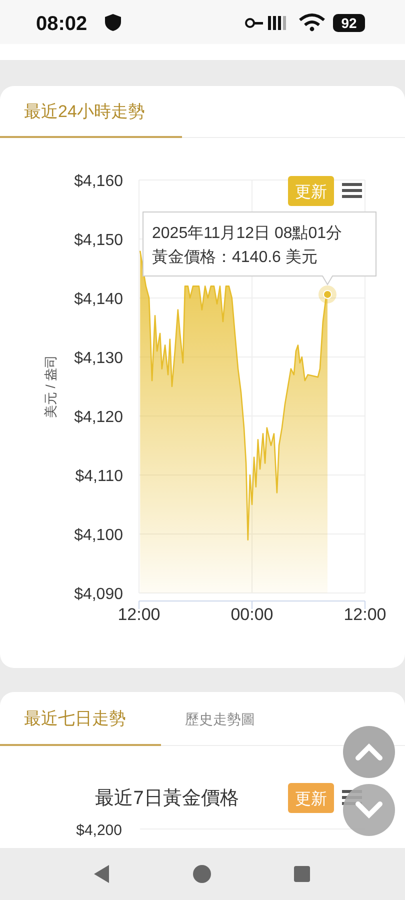  I want to click on text: 更新, so click(311, 799).